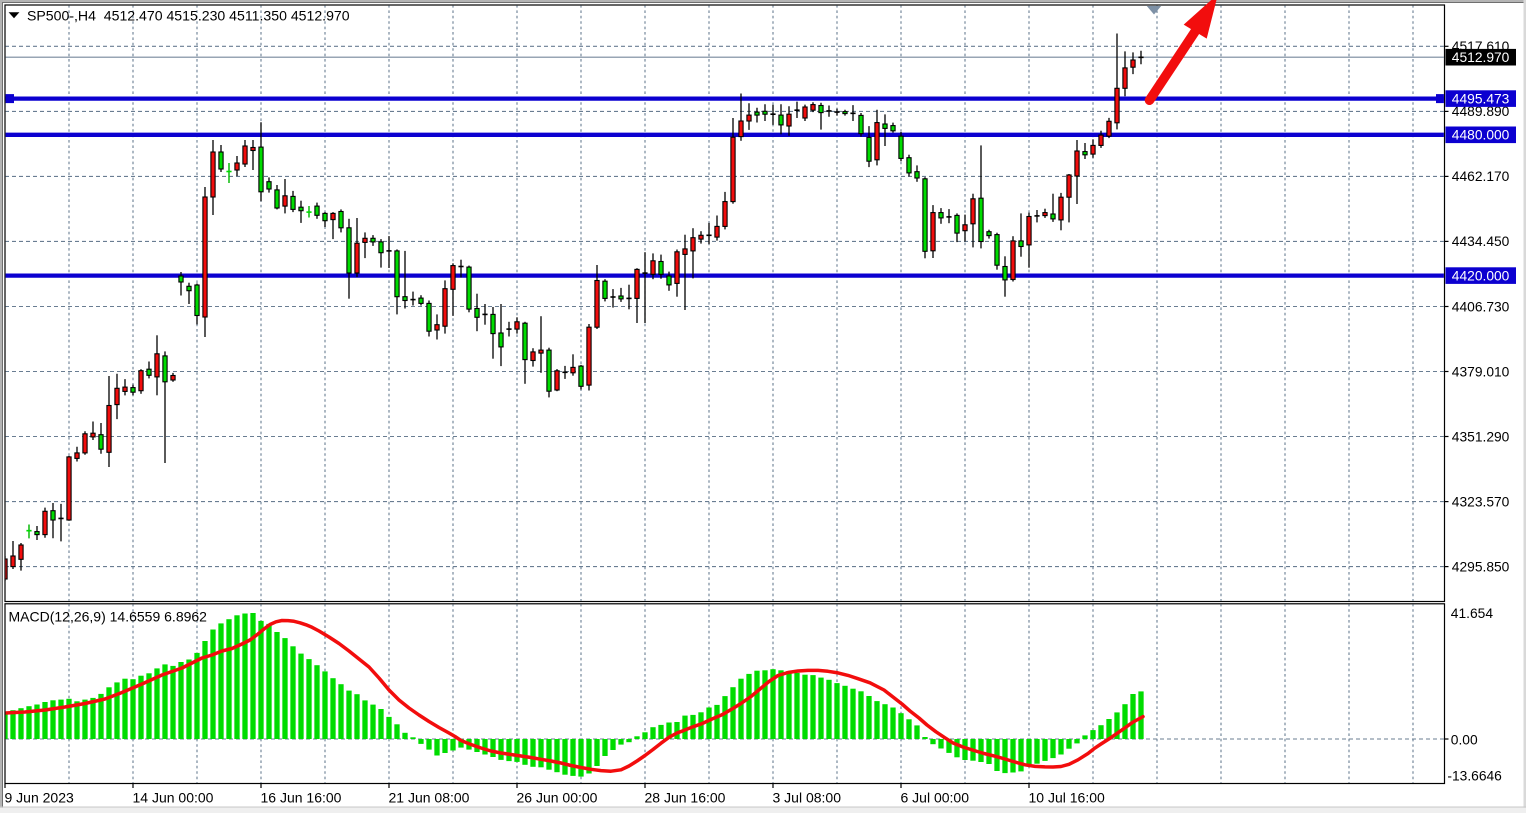  What do you see at coordinates (1481, 176) in the screenshot?
I see `svg-text: 4462.170` at bounding box center [1481, 176].